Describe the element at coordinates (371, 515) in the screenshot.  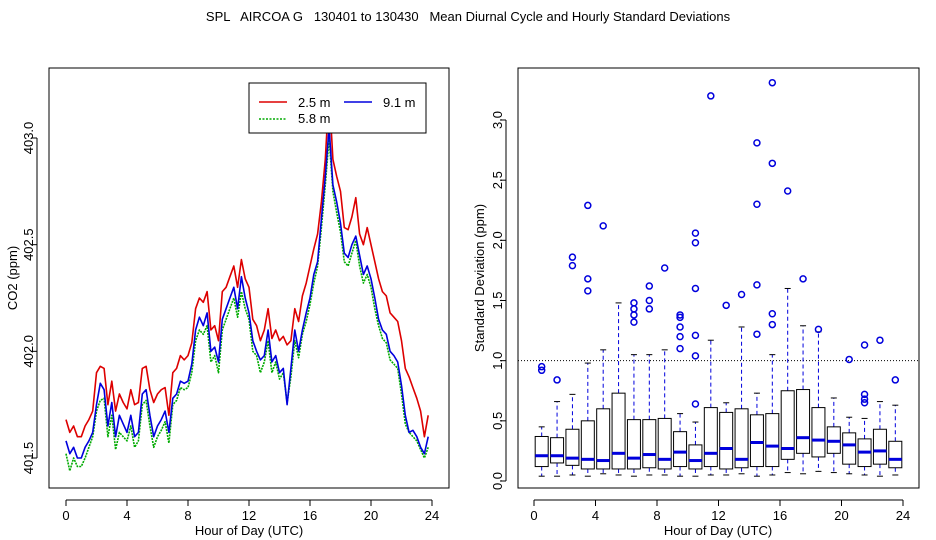
I see `left-x-tick-label: 20` at that location.